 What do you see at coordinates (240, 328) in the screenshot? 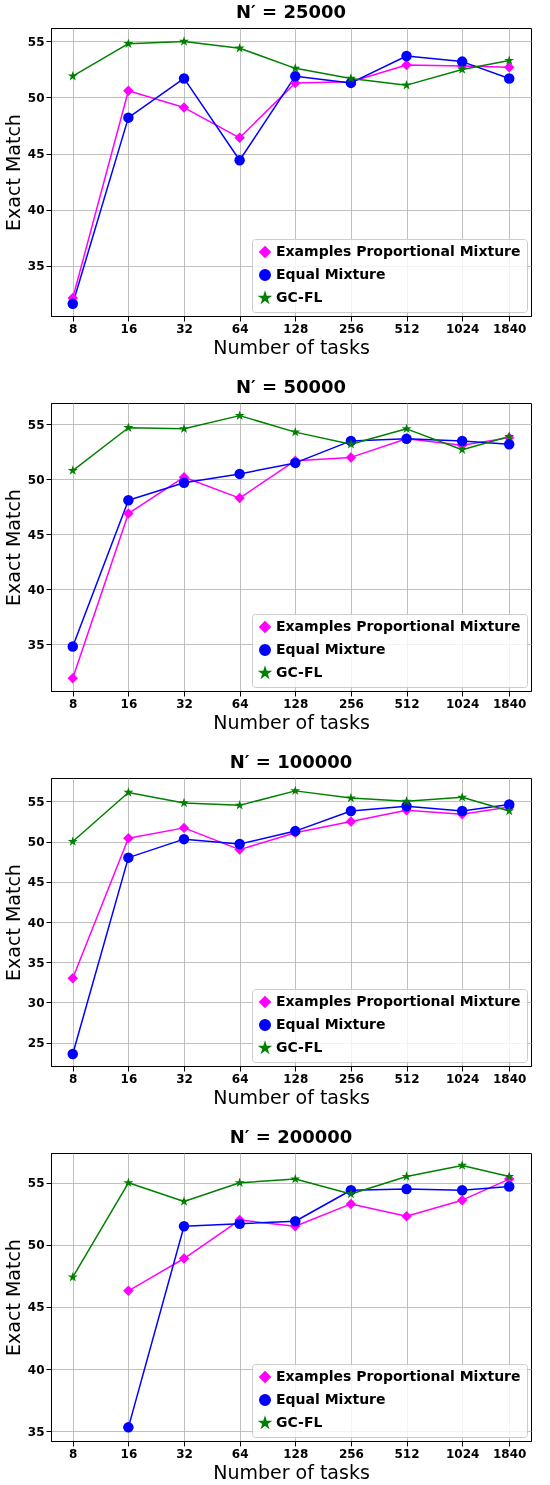
I see `x-tick-label: 64` at bounding box center [240, 328].